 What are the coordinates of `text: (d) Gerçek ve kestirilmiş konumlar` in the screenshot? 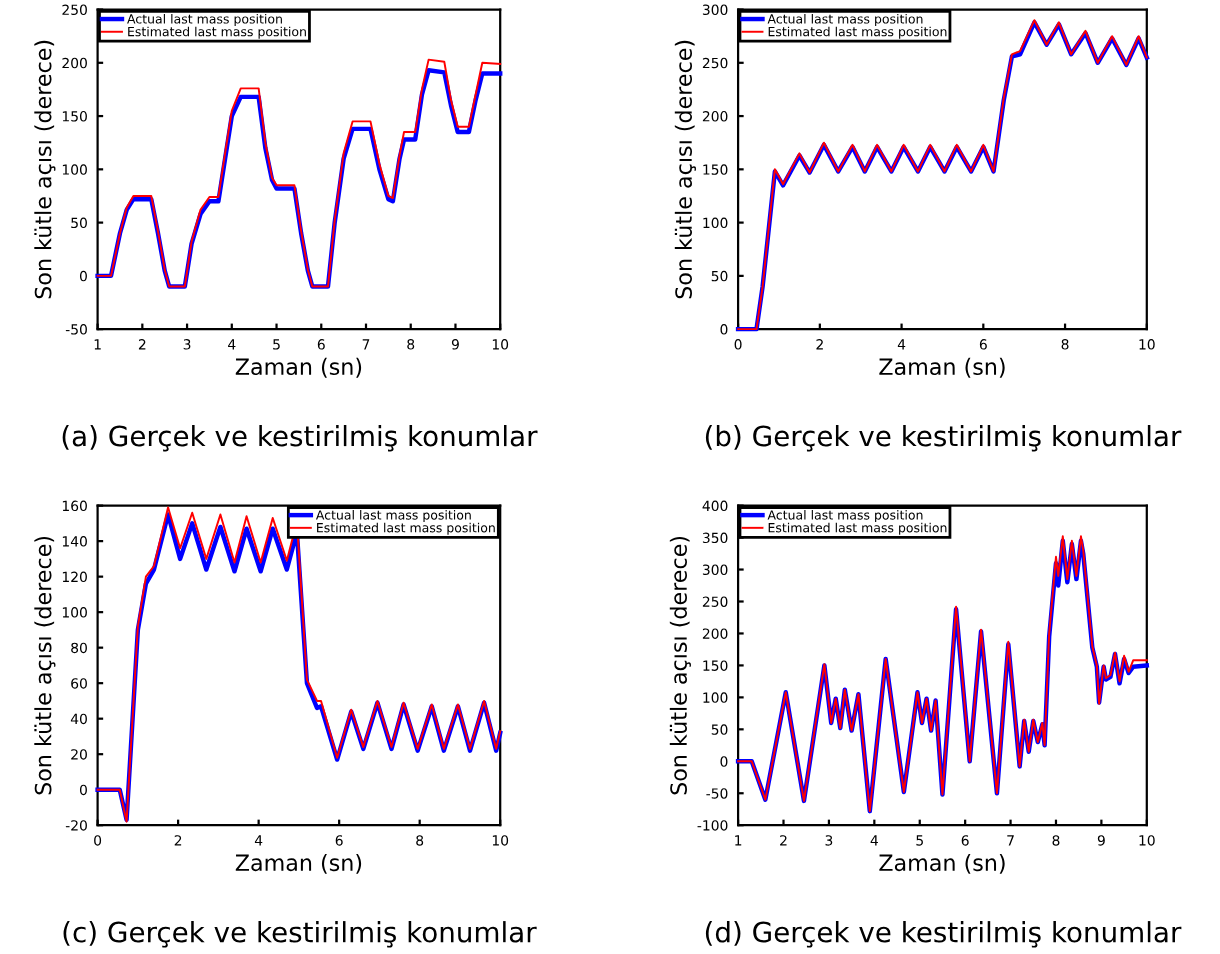 It's located at (943, 934).